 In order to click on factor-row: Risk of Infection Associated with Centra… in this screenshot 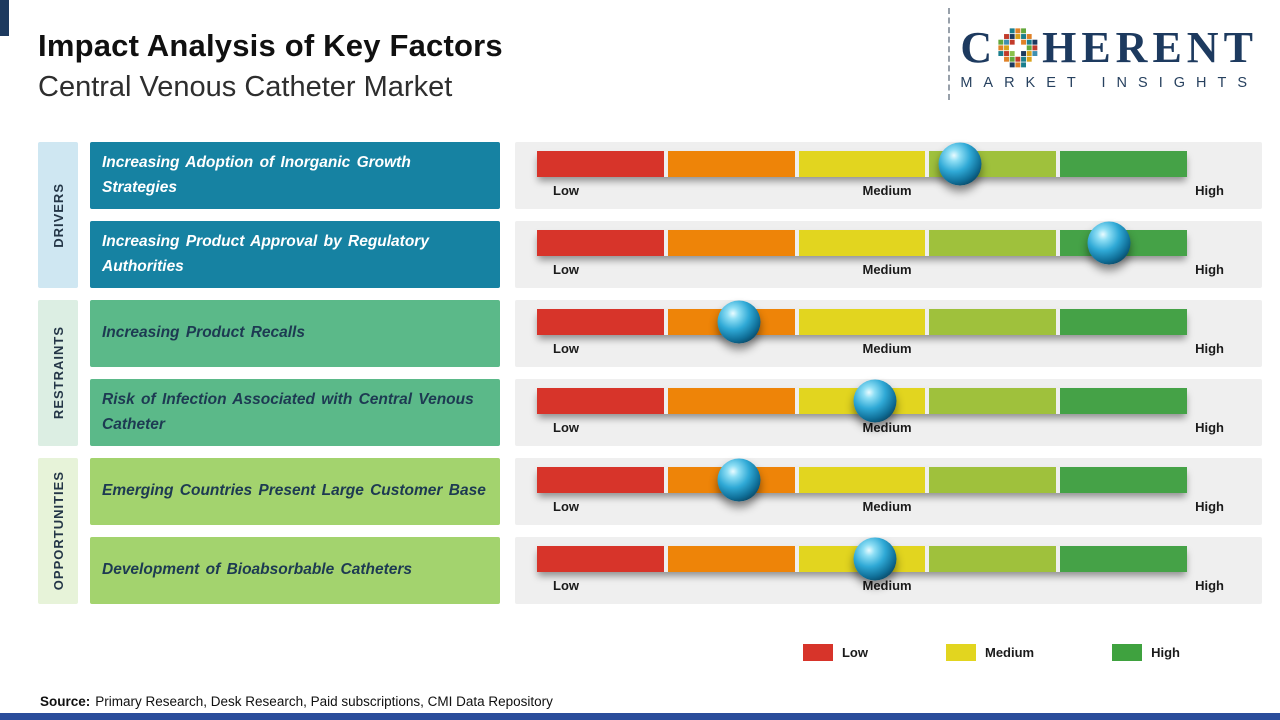, I will do `click(676, 412)`.